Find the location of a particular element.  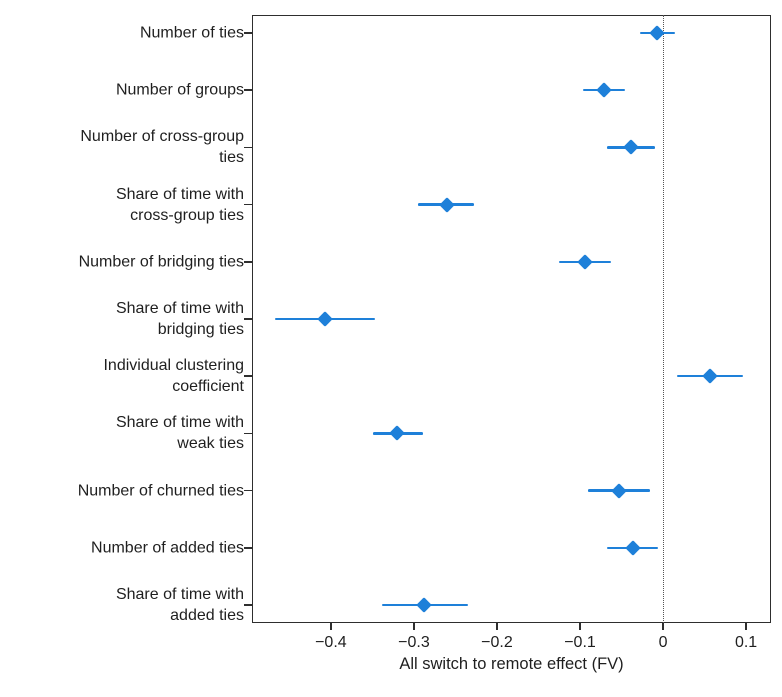

category-label: Number of added ties is located at coordinates (125, 547).